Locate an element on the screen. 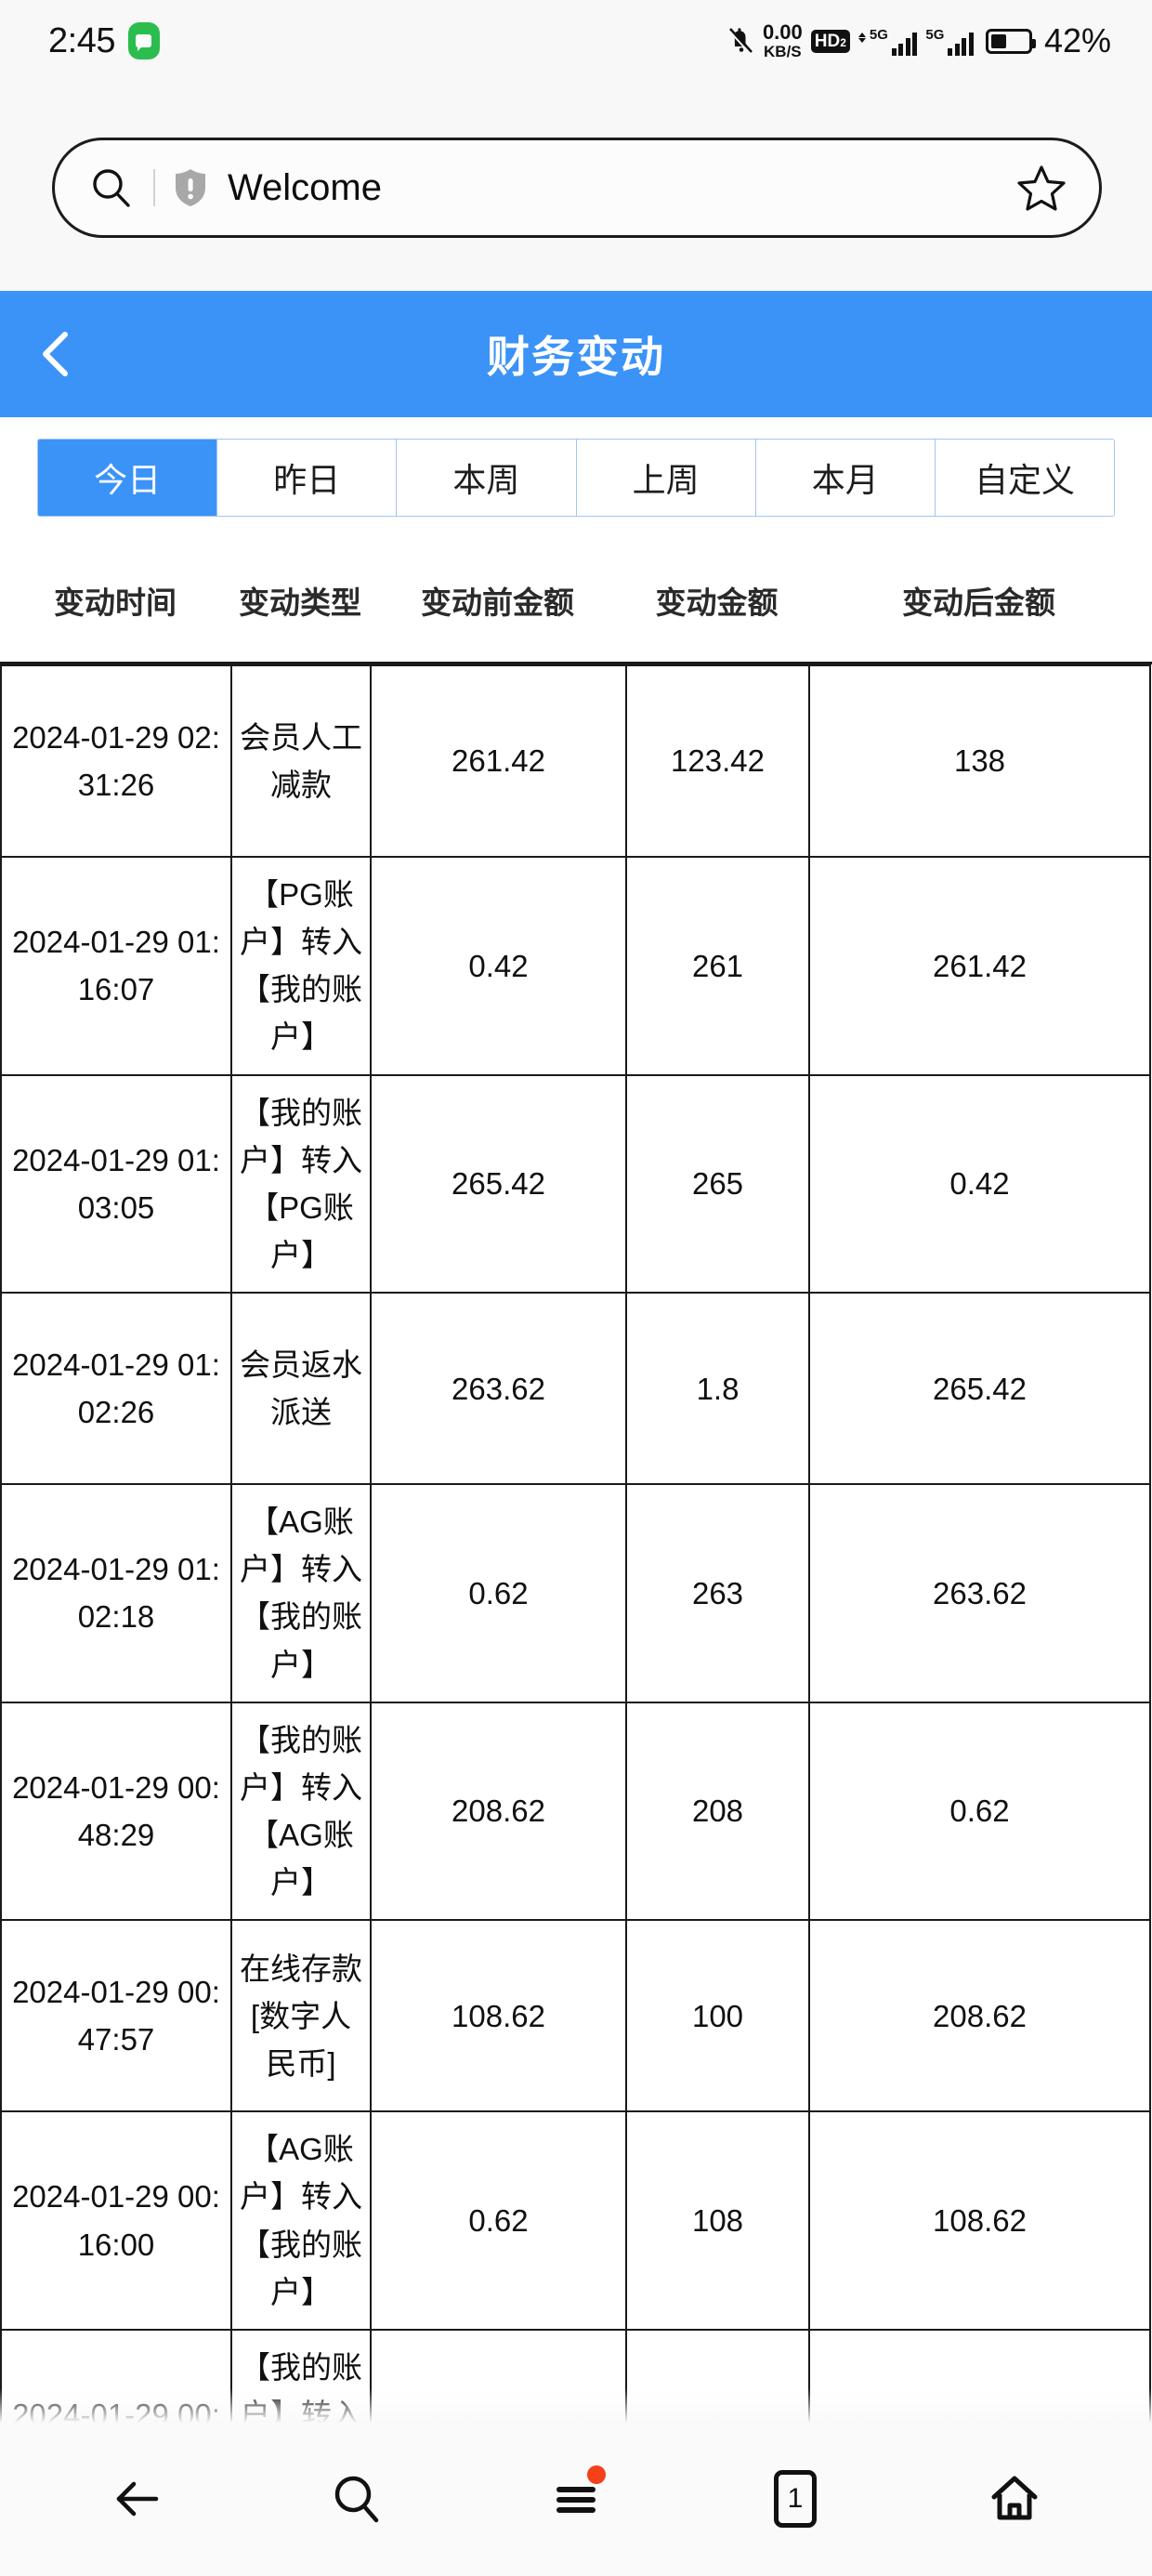  tab-this-month: 本月 is located at coordinates (845, 478).